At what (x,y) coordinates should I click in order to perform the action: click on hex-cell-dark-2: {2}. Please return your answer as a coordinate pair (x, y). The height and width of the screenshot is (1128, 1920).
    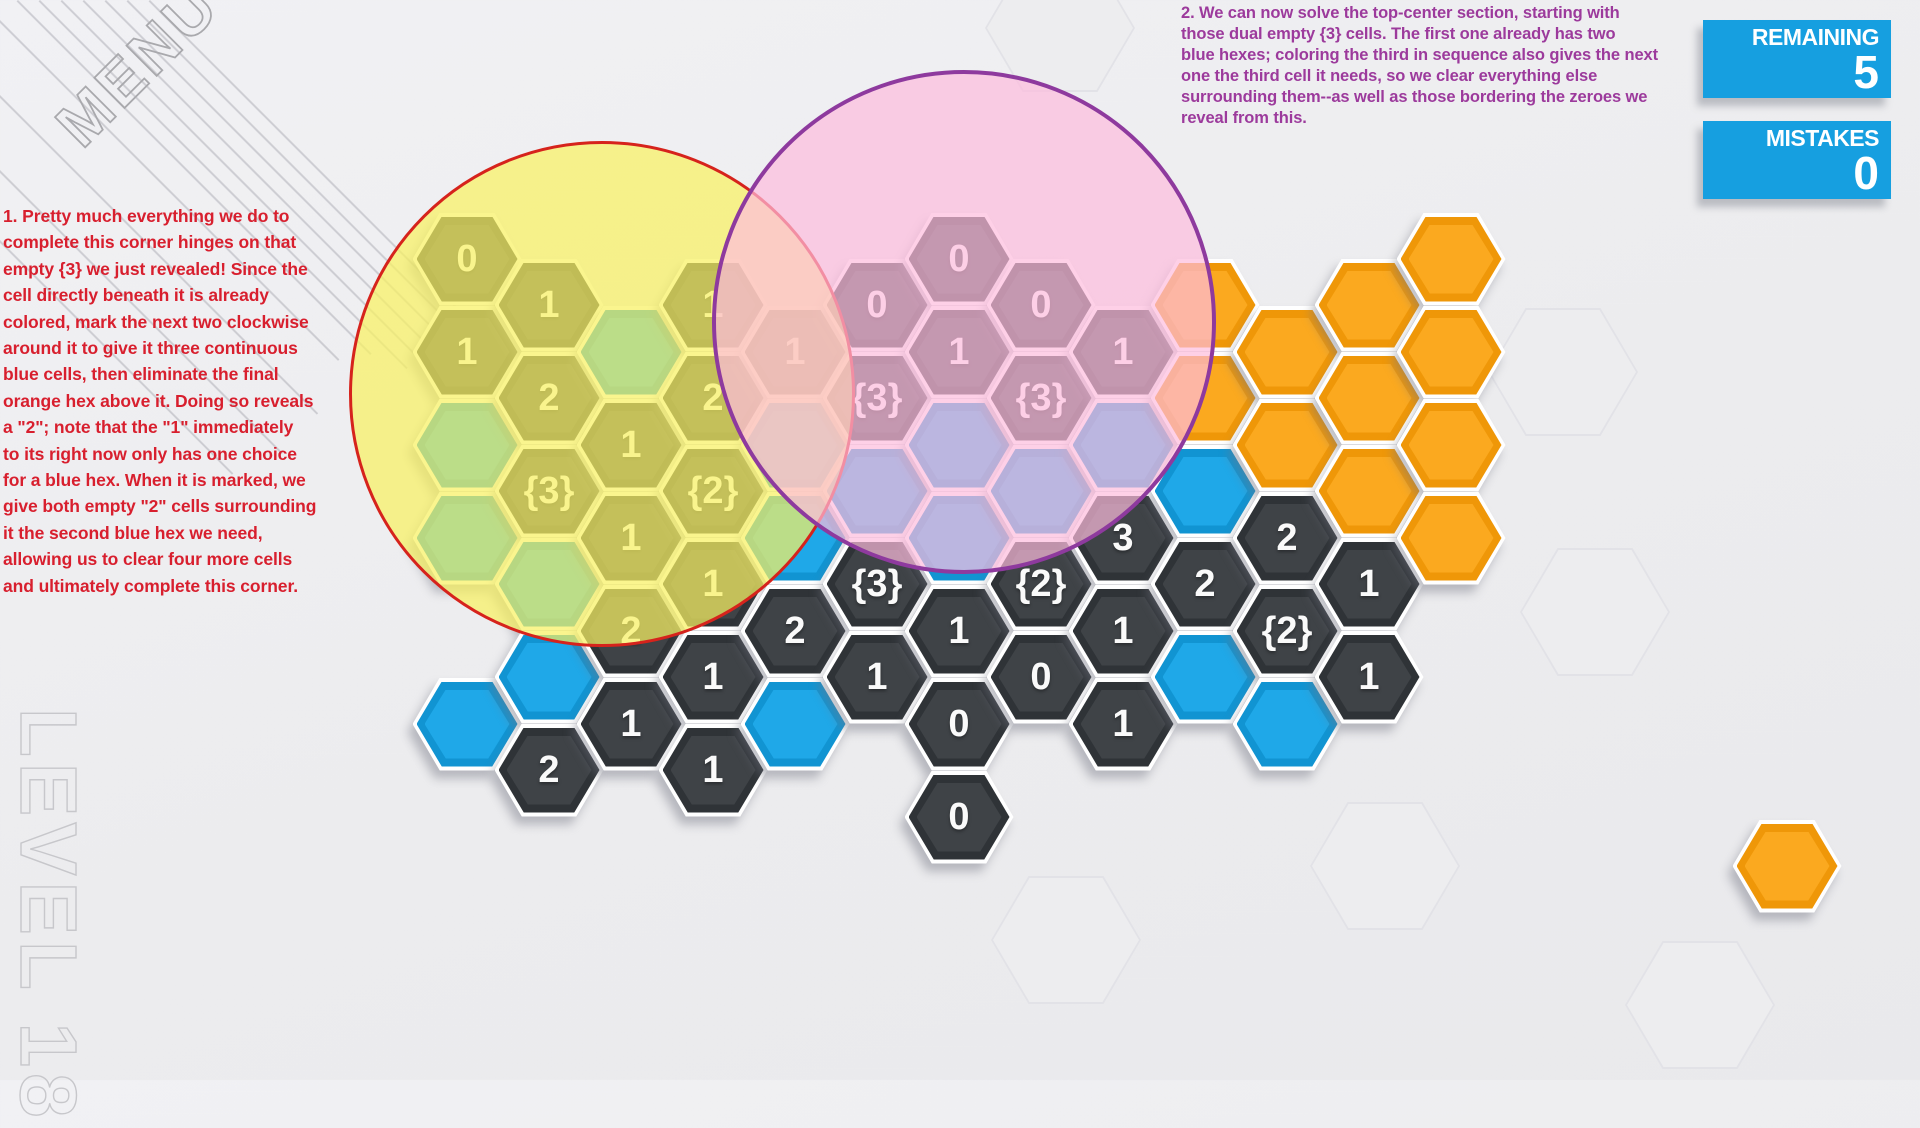
    Looking at the image, I should click on (1287, 631).